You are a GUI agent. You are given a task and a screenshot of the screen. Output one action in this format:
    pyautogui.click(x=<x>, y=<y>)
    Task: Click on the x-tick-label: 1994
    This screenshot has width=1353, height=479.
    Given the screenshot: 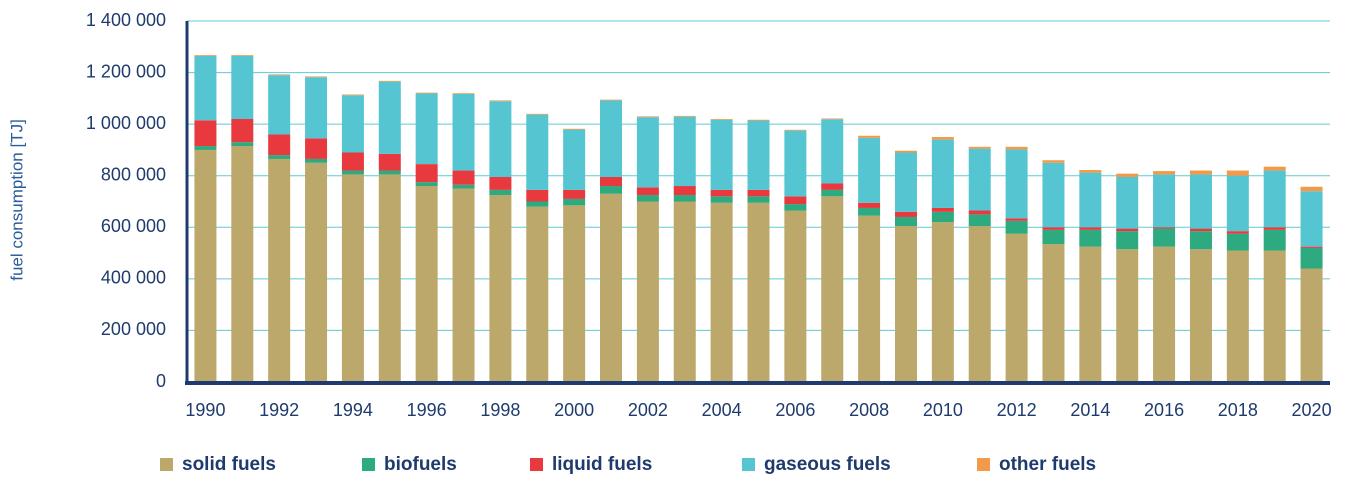 What is the action you would take?
    pyautogui.click(x=353, y=410)
    